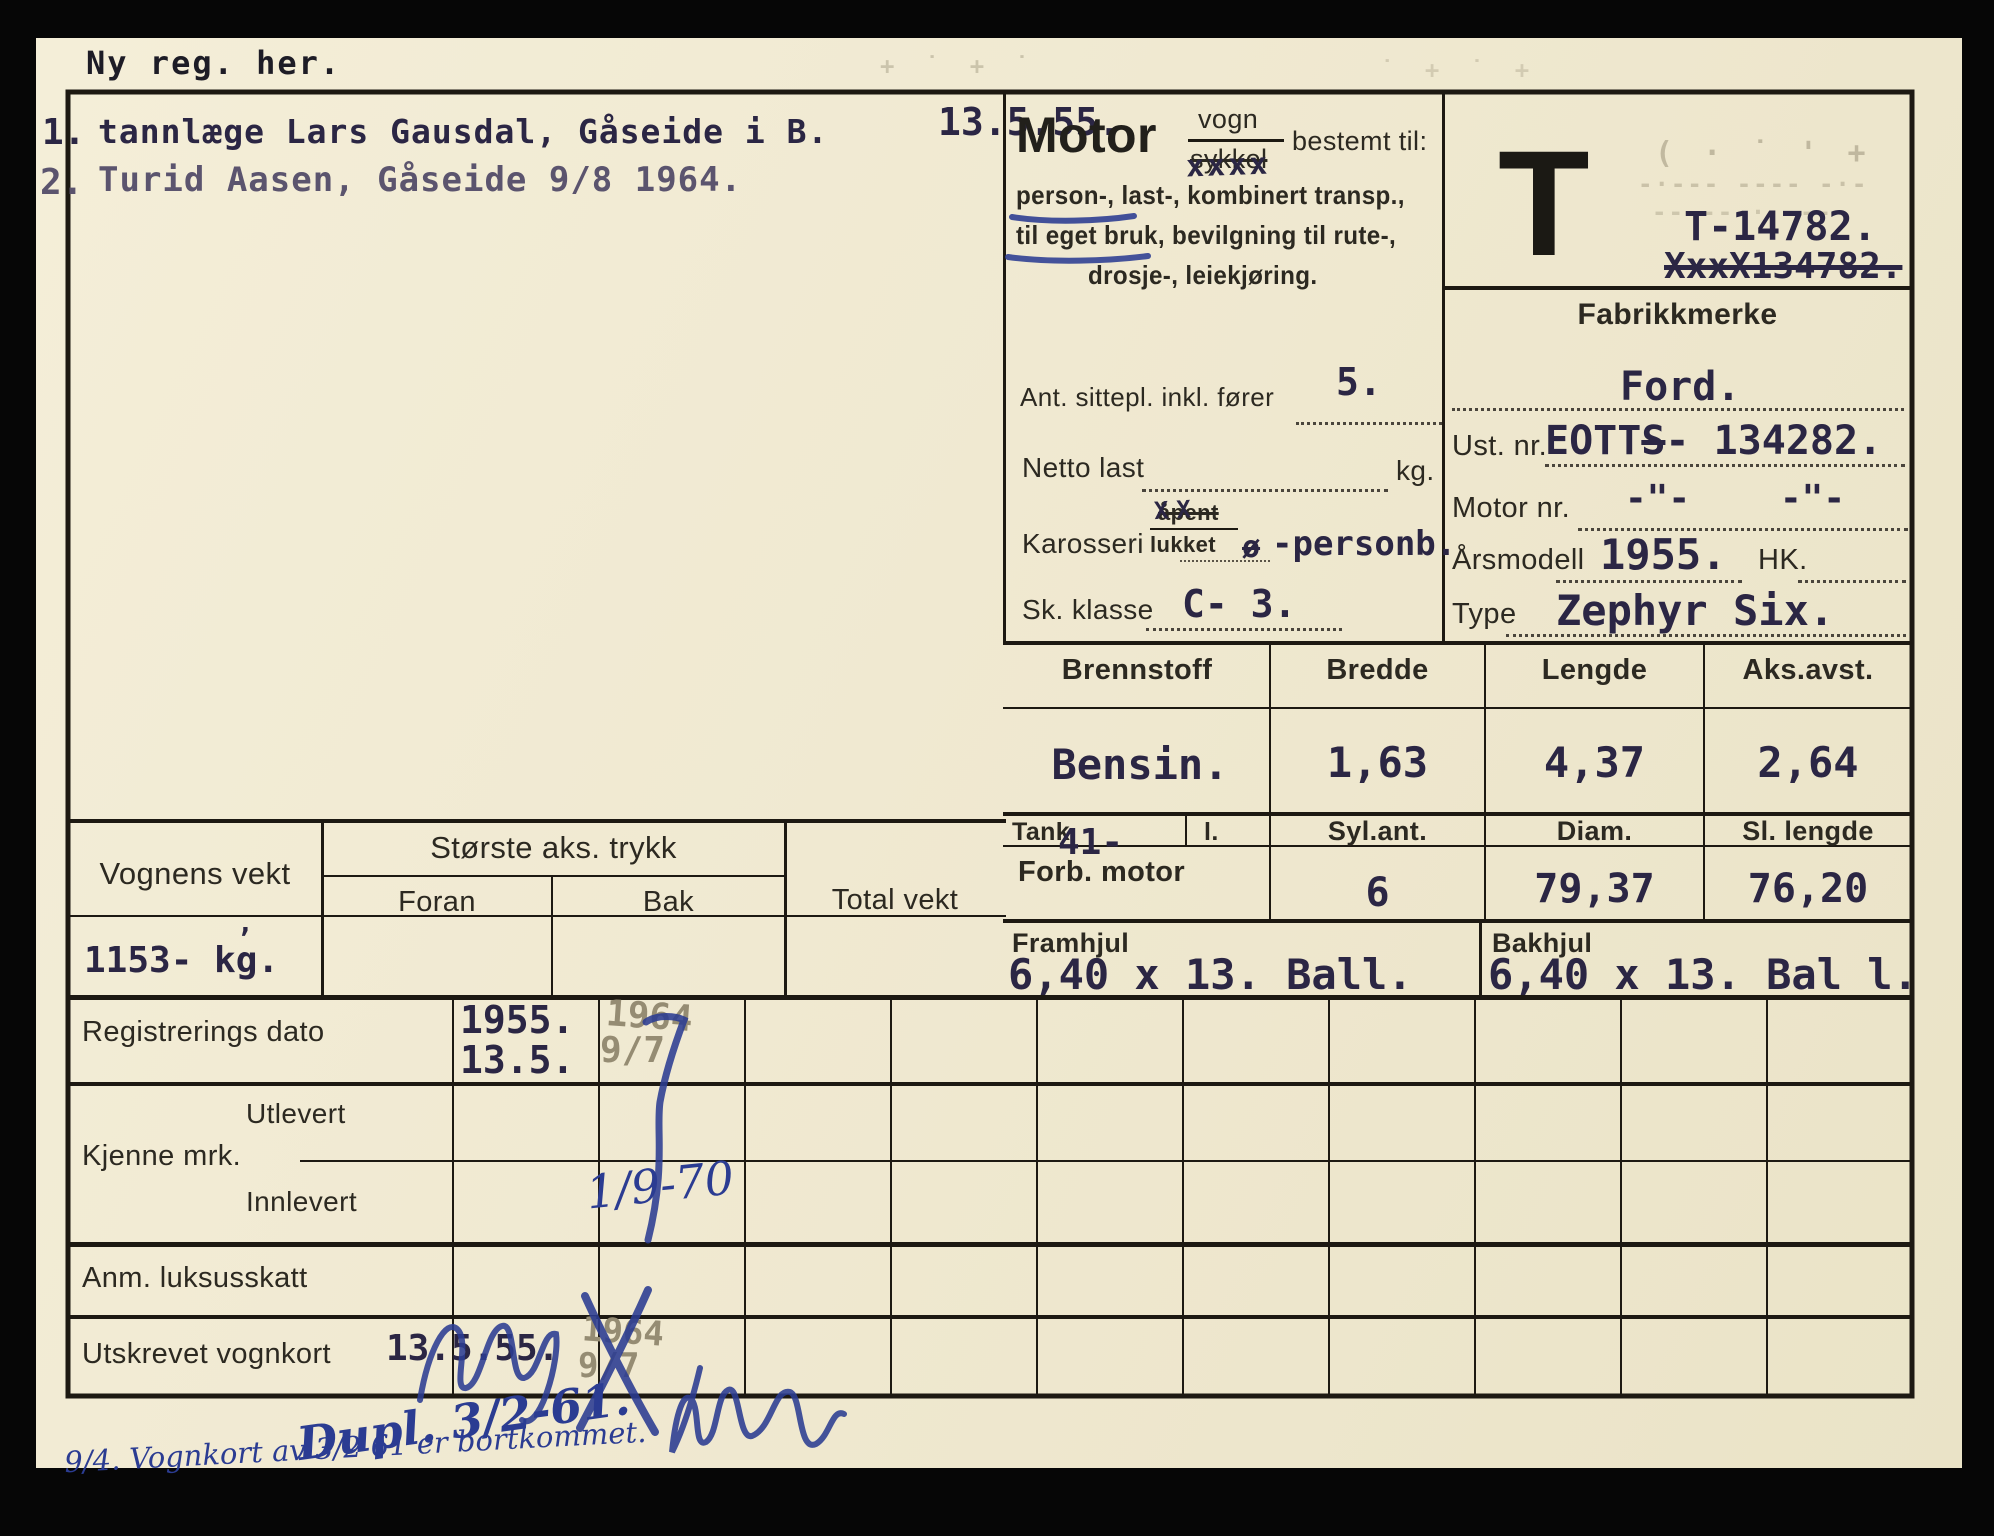 Image resolution: width=1994 pixels, height=1536 pixels. What do you see at coordinates (1078, 258) in the screenshot?
I see `blue-underline-til-eget-bruk` at bounding box center [1078, 258].